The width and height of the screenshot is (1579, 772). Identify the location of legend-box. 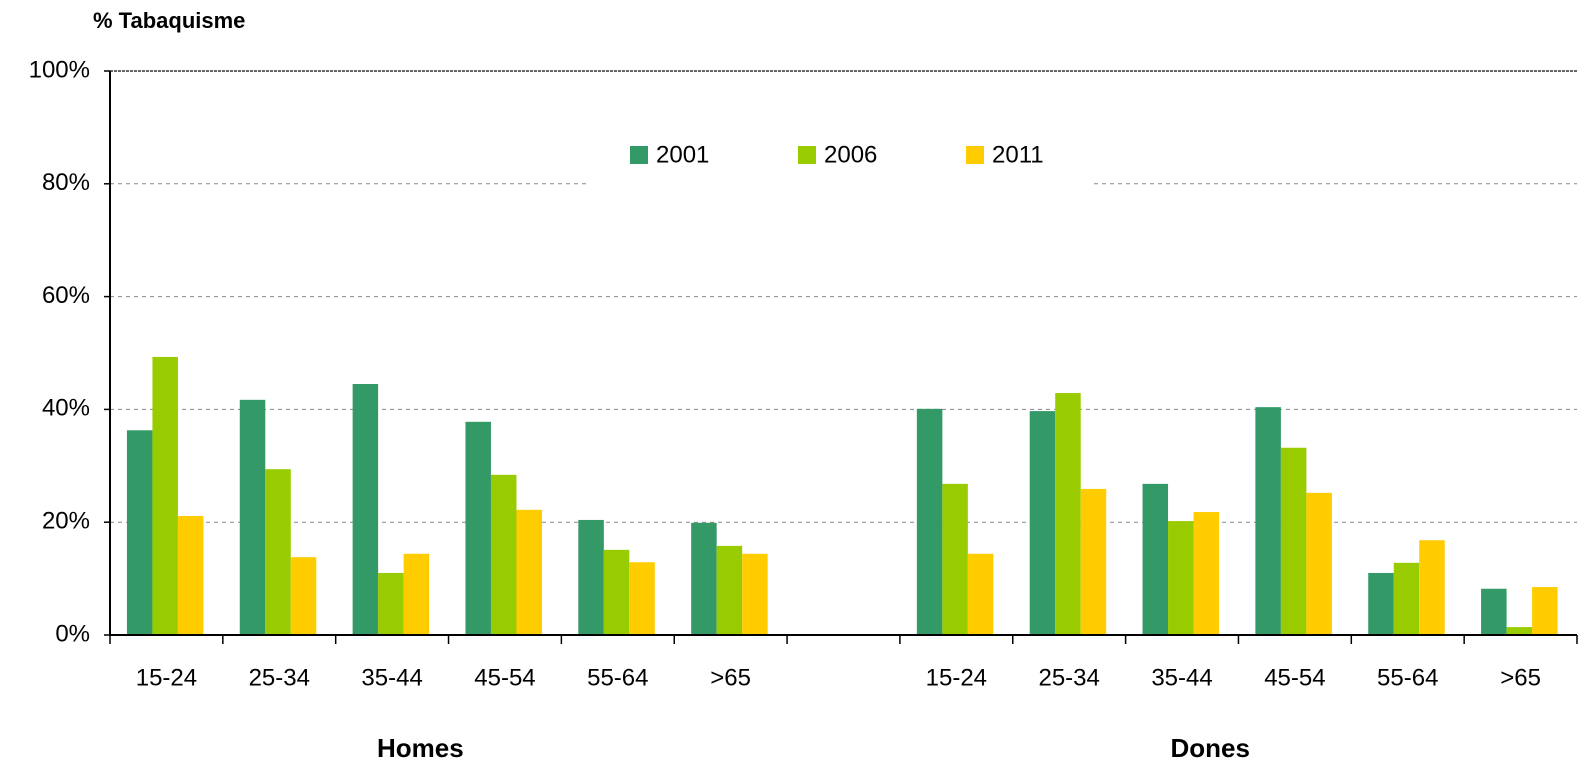
(840, 157).